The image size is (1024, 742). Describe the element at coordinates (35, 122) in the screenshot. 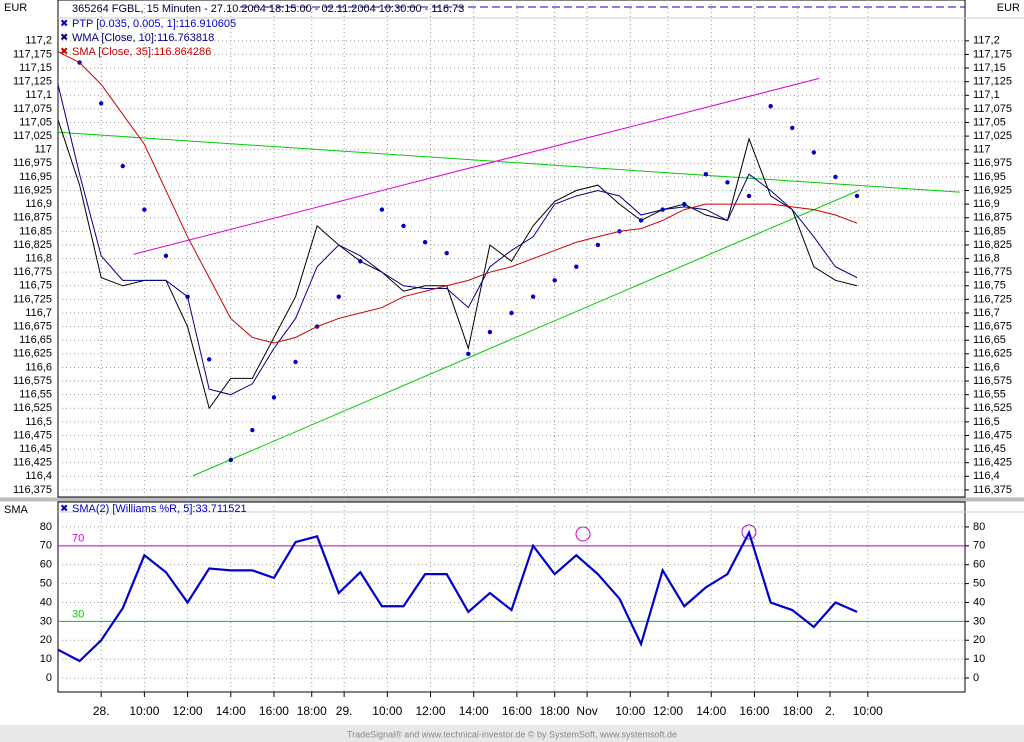

I see `y-tick-label: 117,05` at that location.